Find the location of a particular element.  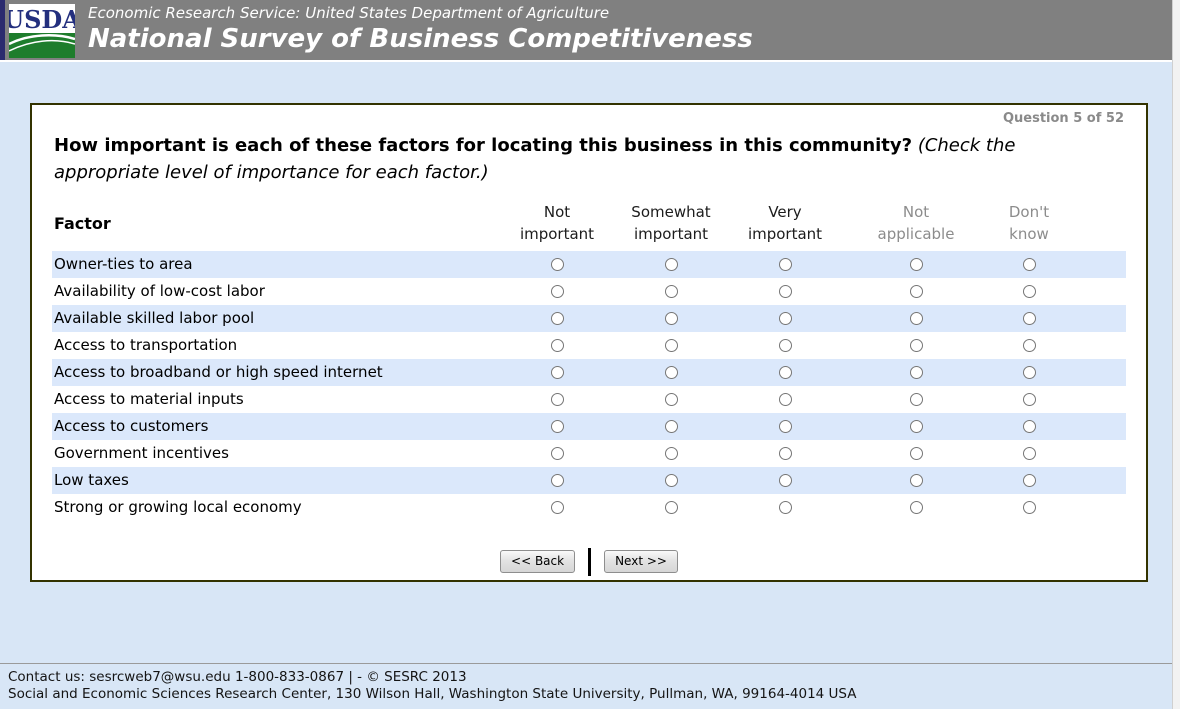

radio-row10-not-applicable is located at coordinates (916, 507).